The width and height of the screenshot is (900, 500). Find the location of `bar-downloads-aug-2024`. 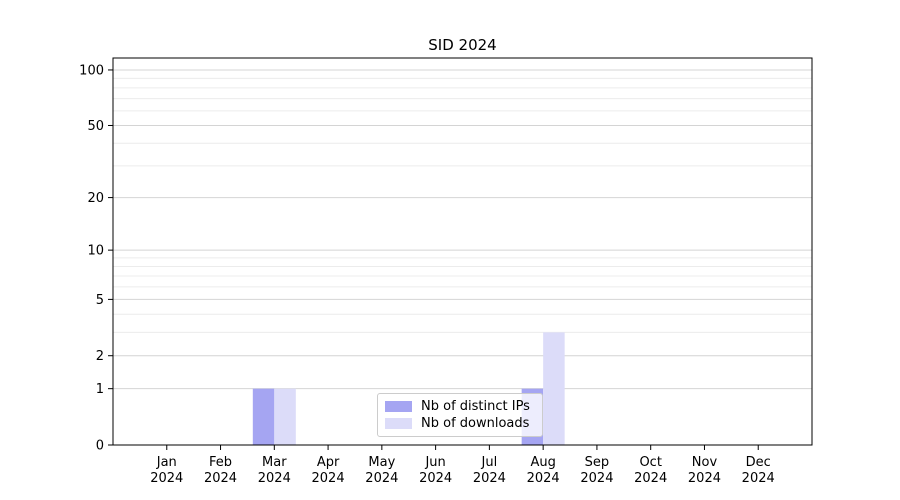

bar-downloads-aug-2024 is located at coordinates (554, 388).